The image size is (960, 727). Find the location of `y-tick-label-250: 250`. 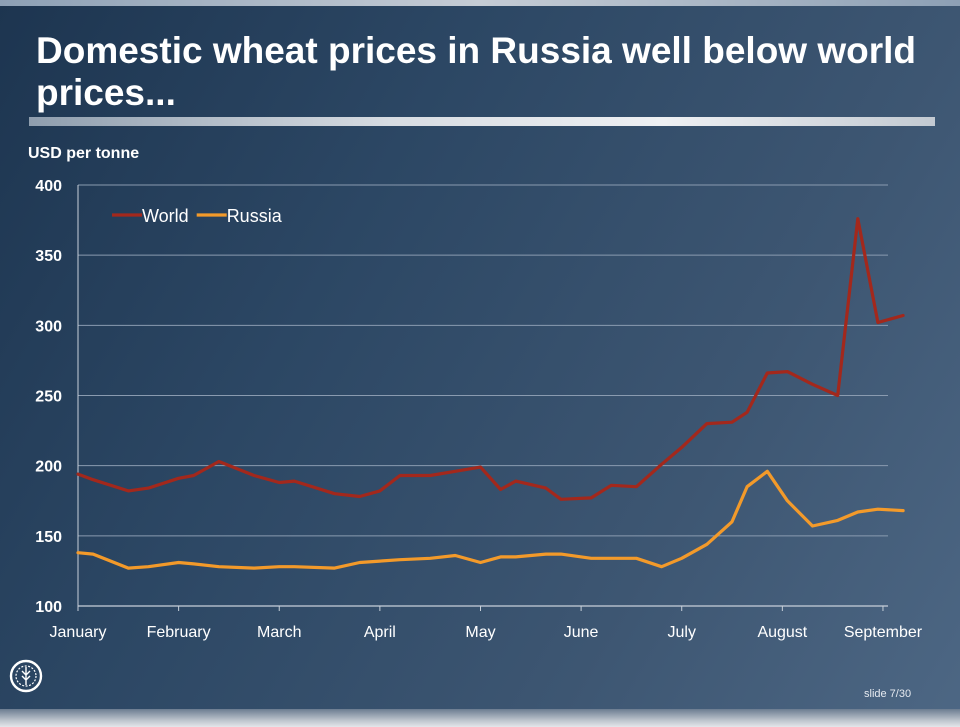

y-tick-label-250: 250 is located at coordinates (48, 397).